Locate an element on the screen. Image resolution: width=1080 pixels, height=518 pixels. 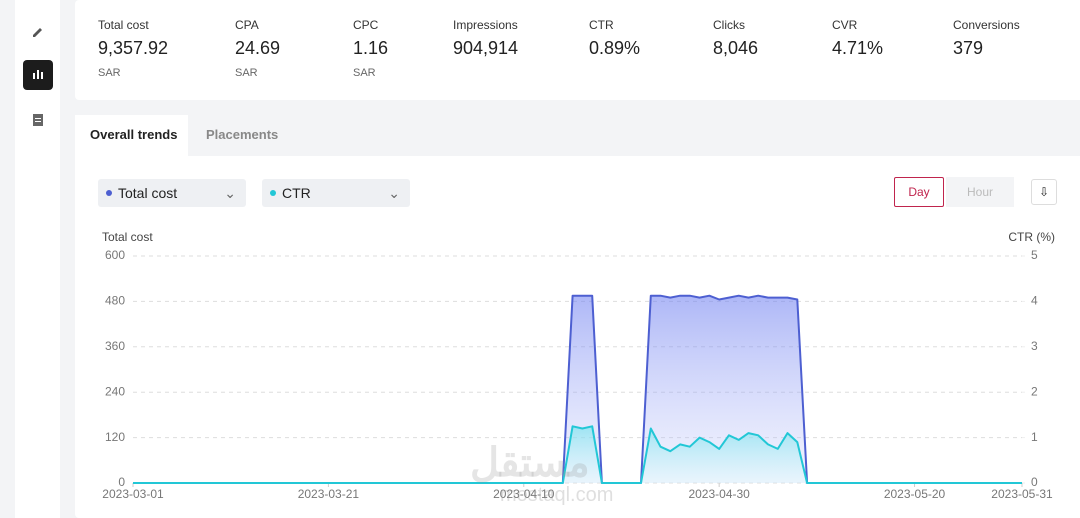
legend-label: CTR is located at coordinates (296, 193).